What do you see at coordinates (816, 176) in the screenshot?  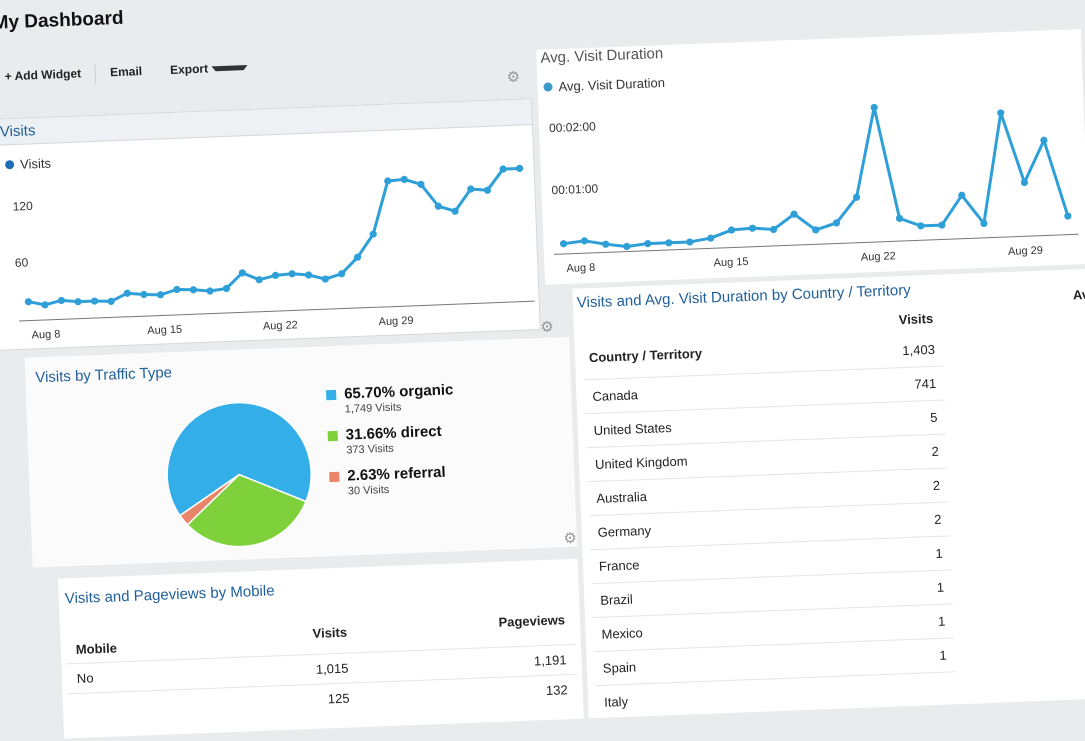 I see `series-line` at bounding box center [816, 176].